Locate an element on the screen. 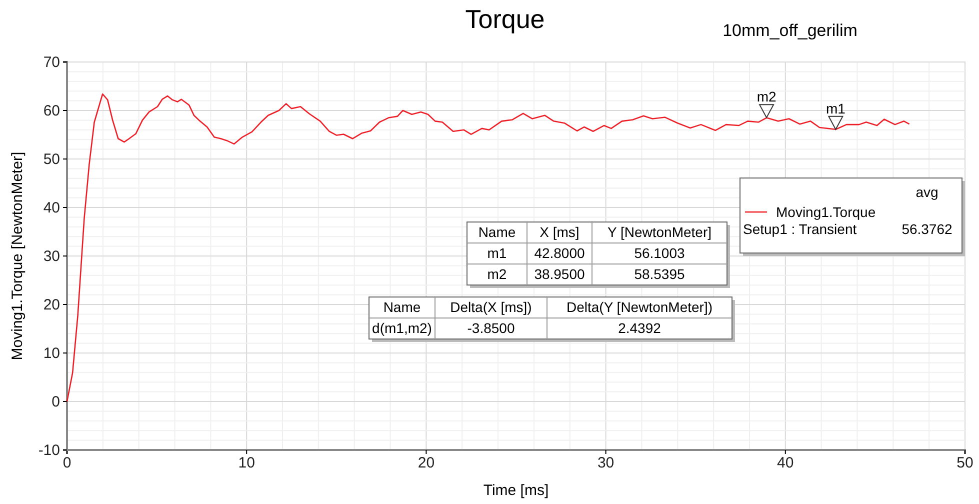  x-tick-label: 10 is located at coordinates (246, 463).